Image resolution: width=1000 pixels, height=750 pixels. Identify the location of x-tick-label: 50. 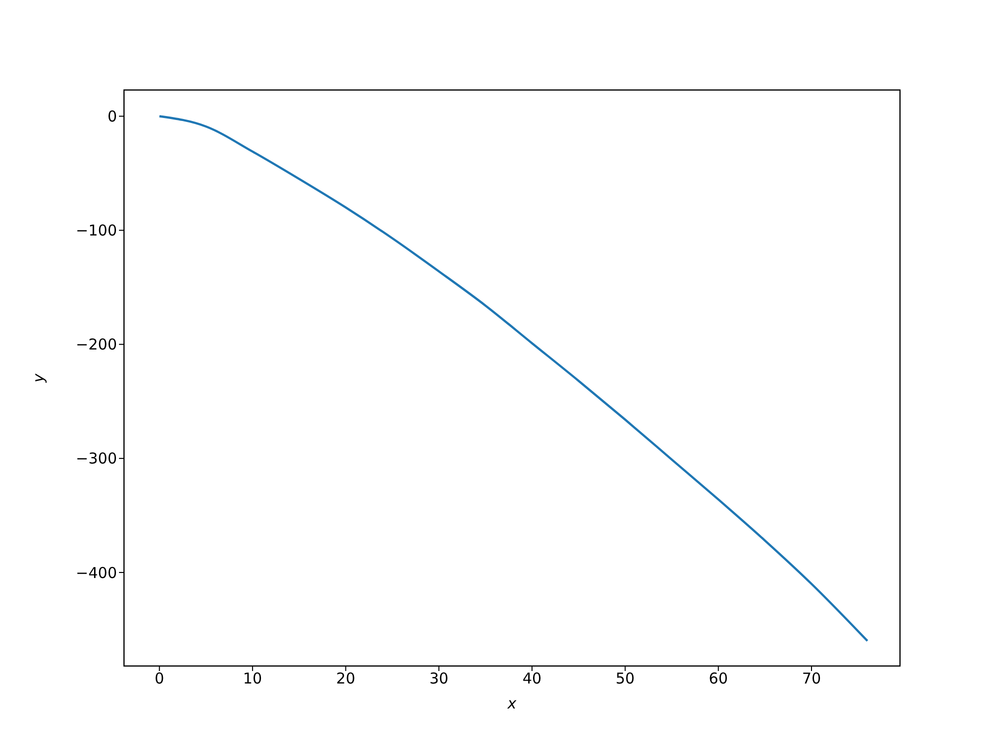
(625, 679).